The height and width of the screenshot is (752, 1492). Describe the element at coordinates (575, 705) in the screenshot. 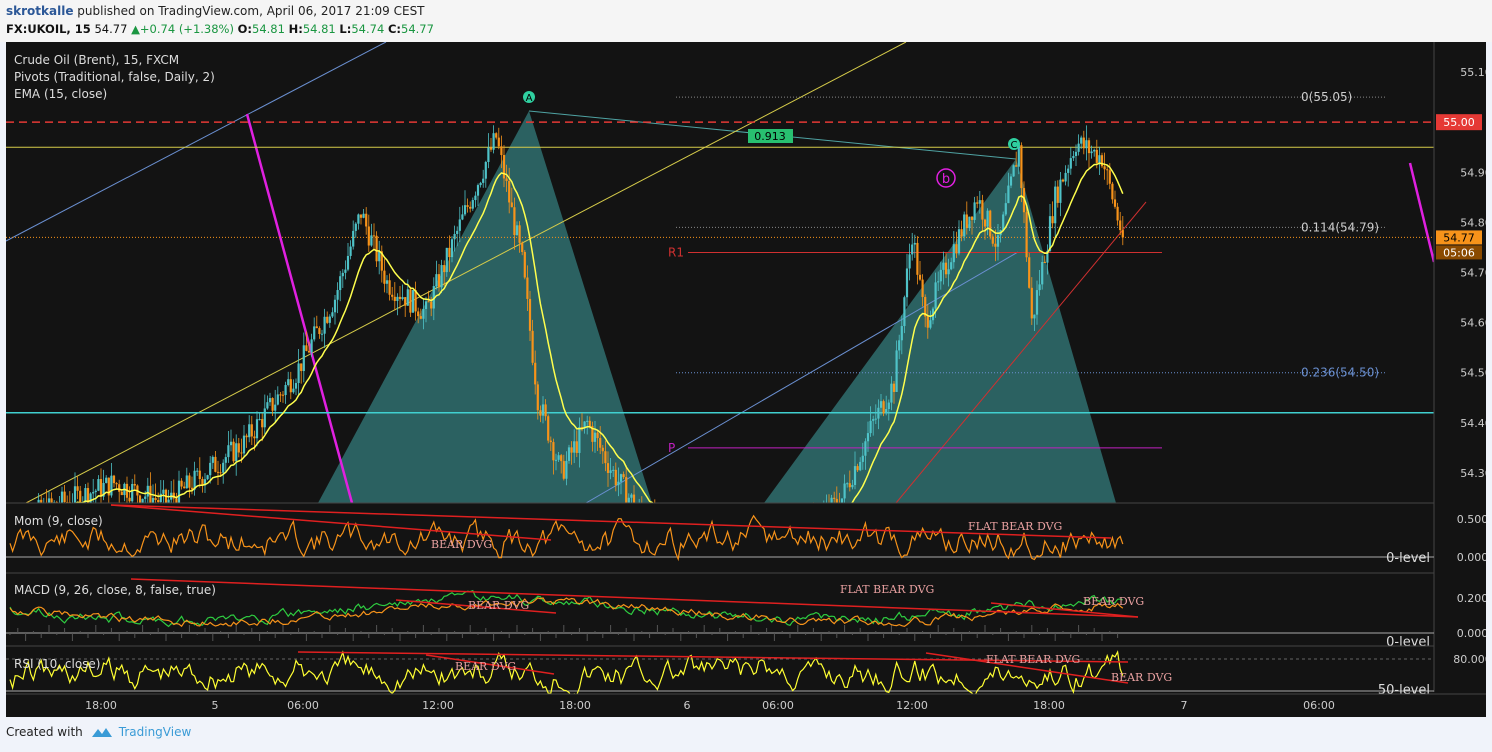

I see `time-axis-tick: 18:00` at that location.